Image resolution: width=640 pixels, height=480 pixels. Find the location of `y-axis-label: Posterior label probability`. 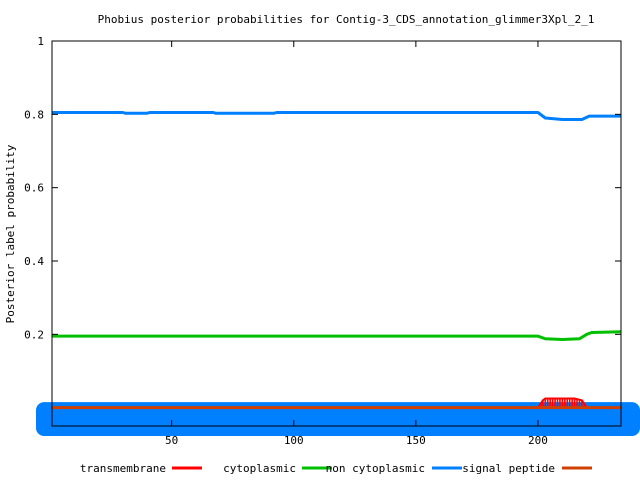

y-axis-label: Posterior label probability is located at coordinates (10, 233).